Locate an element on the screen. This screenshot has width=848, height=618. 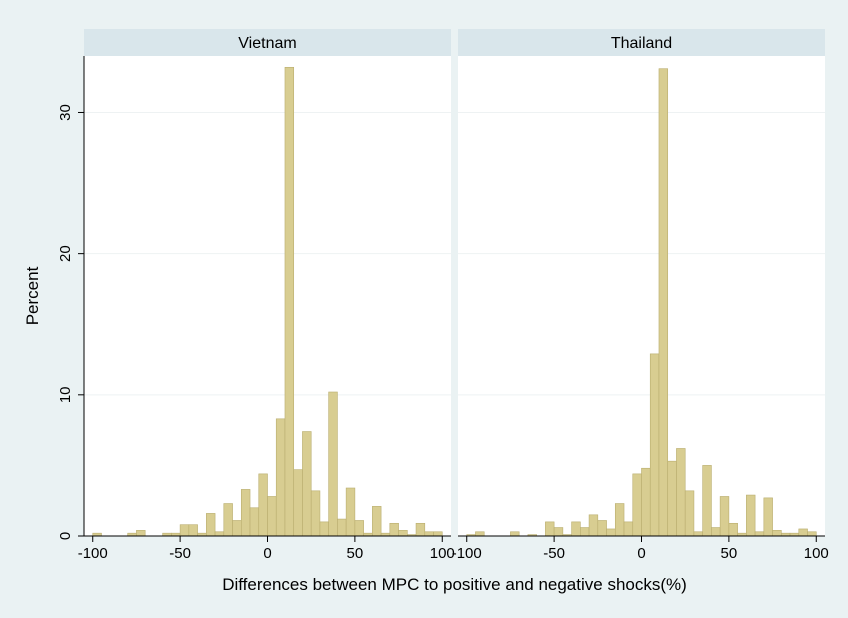
panel-title: Vietnam is located at coordinates (267, 43).